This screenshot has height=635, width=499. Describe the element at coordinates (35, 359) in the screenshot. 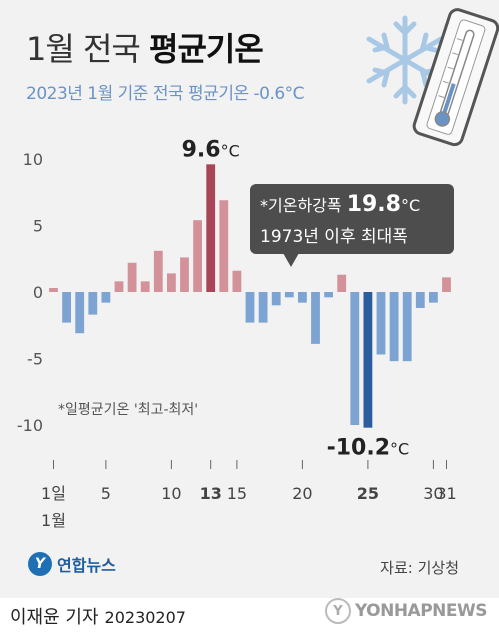

I see `y-tick-label: -5` at that location.